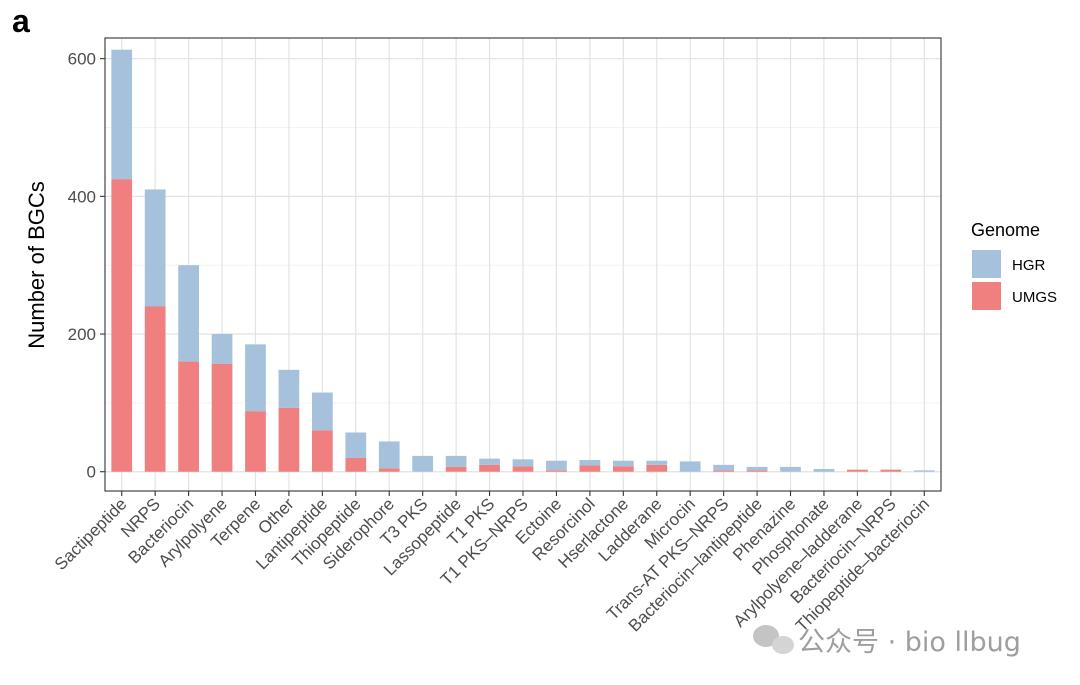 The width and height of the screenshot is (1080, 685). Describe the element at coordinates (36, 265) in the screenshot. I see `y-axis-title: Number of BGCs` at that location.